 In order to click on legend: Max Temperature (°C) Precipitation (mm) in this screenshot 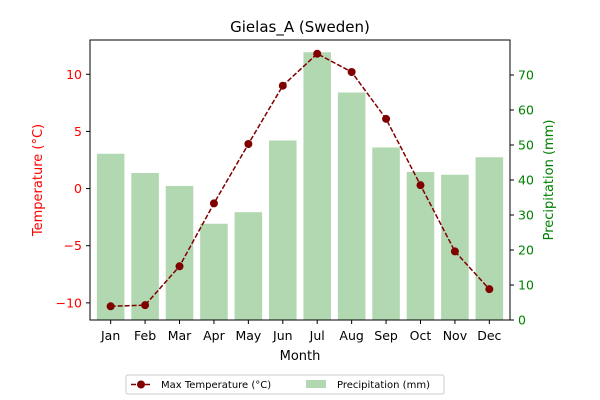, I will do `click(285, 384)`.